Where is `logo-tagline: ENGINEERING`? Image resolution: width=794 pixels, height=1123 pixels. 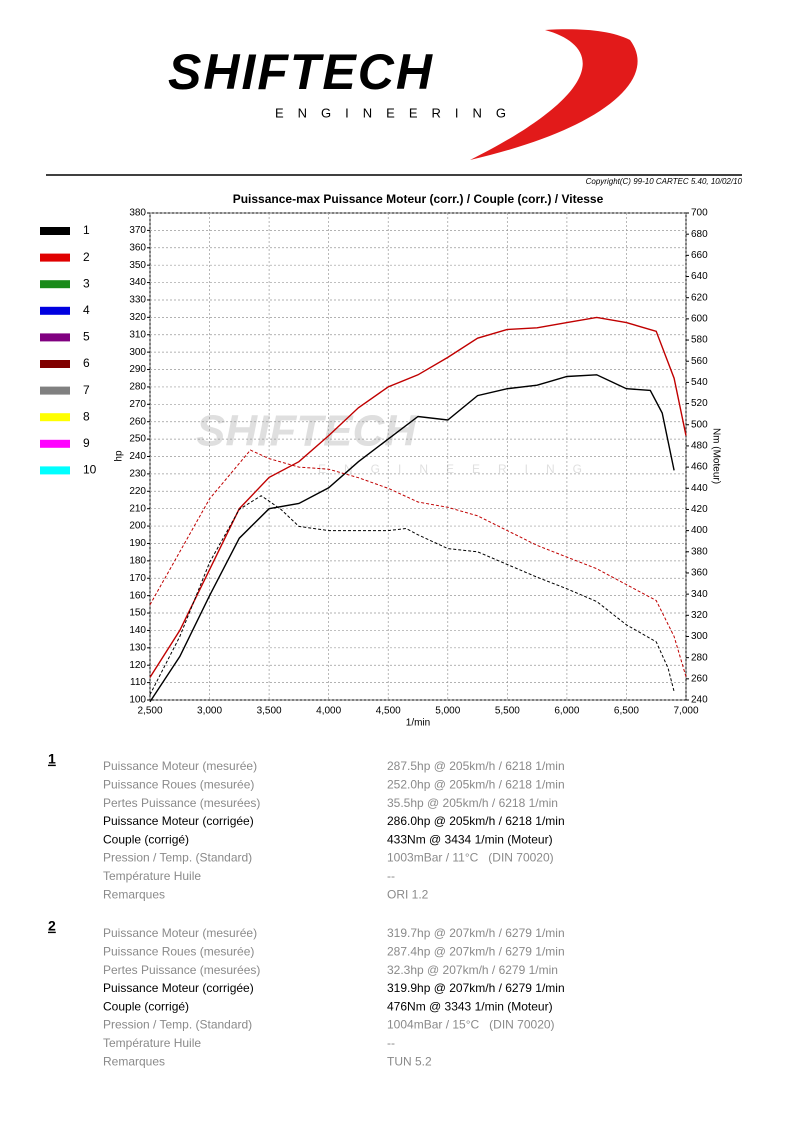 logo-tagline: ENGINEERING is located at coordinates (397, 112).